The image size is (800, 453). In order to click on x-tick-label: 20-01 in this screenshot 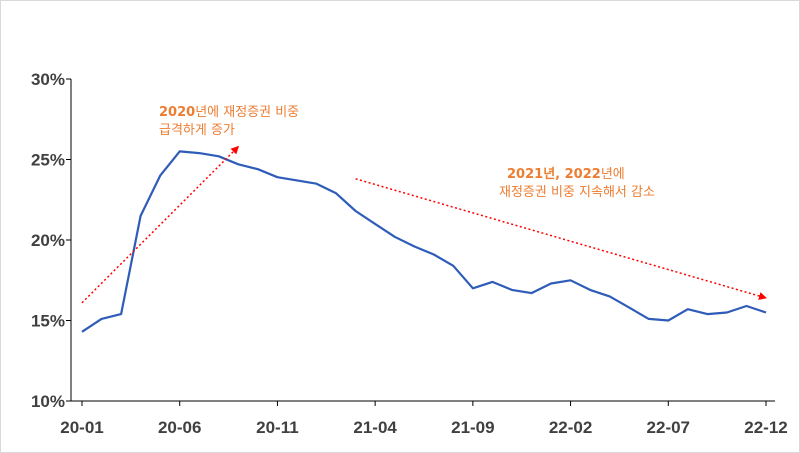, I will do `click(81, 427)`.